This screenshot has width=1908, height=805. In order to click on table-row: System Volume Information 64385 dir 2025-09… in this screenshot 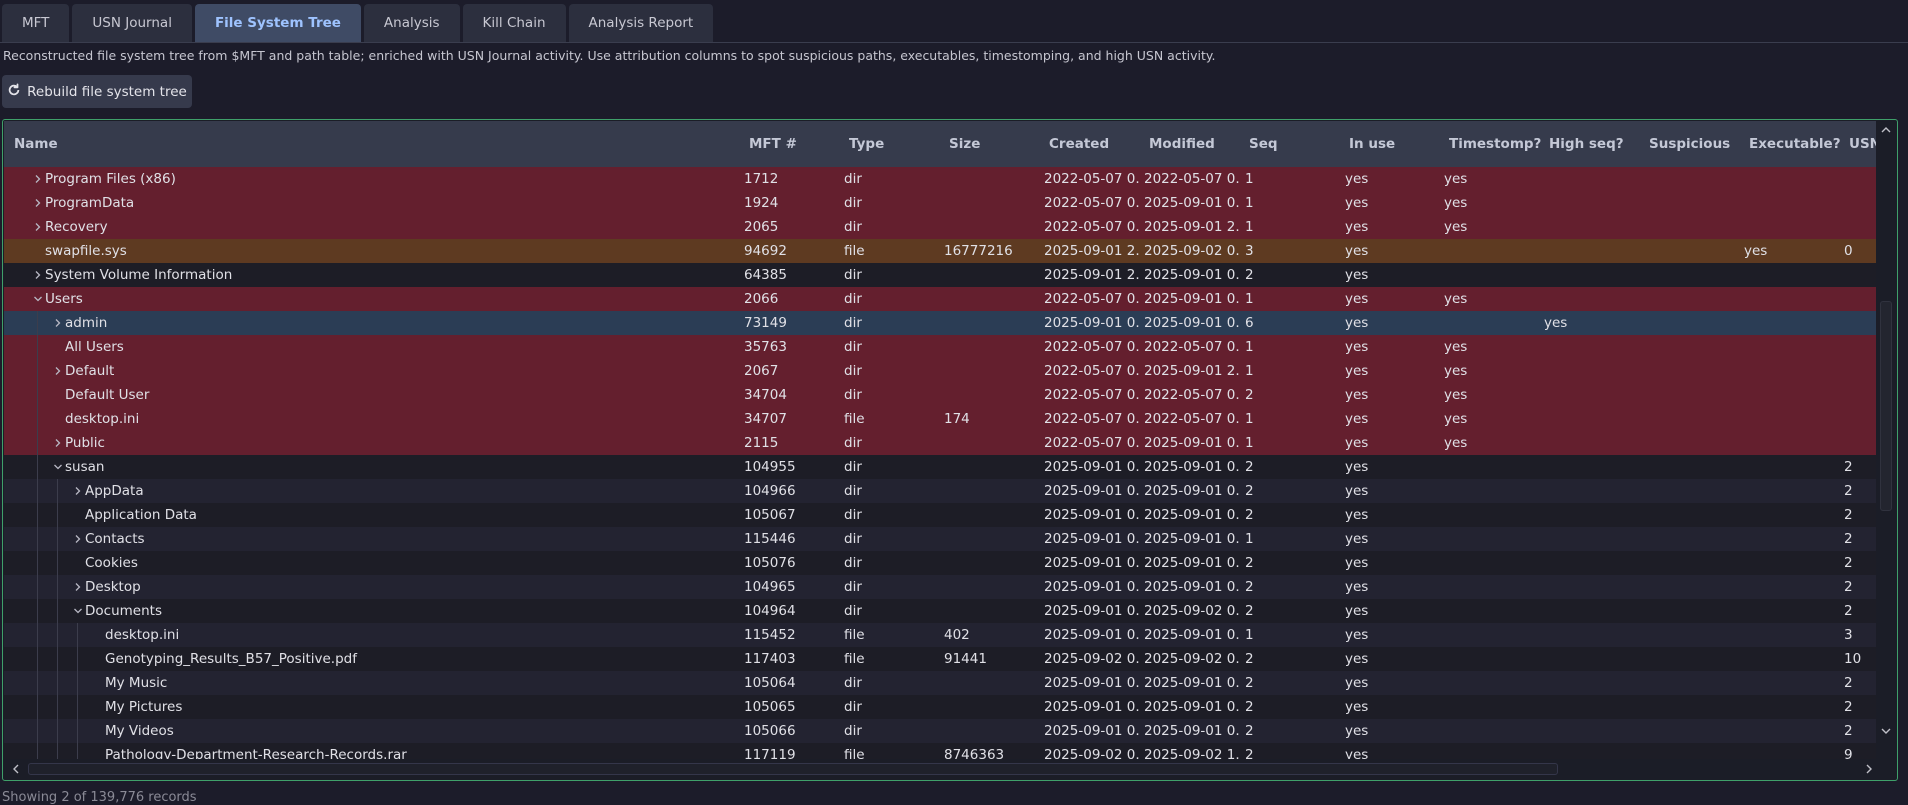, I will do `click(940, 275)`.